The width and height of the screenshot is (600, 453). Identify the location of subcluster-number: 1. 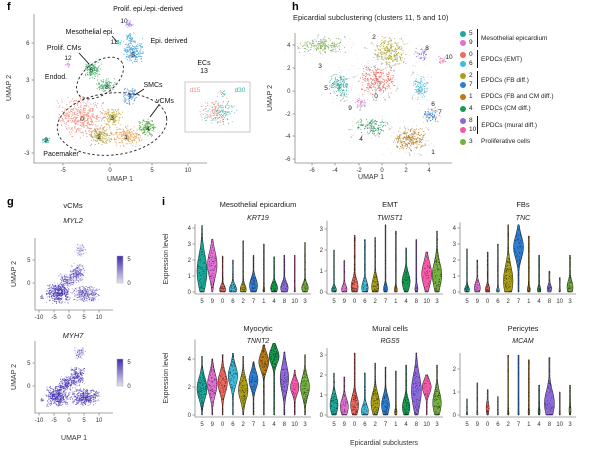
(433, 152).